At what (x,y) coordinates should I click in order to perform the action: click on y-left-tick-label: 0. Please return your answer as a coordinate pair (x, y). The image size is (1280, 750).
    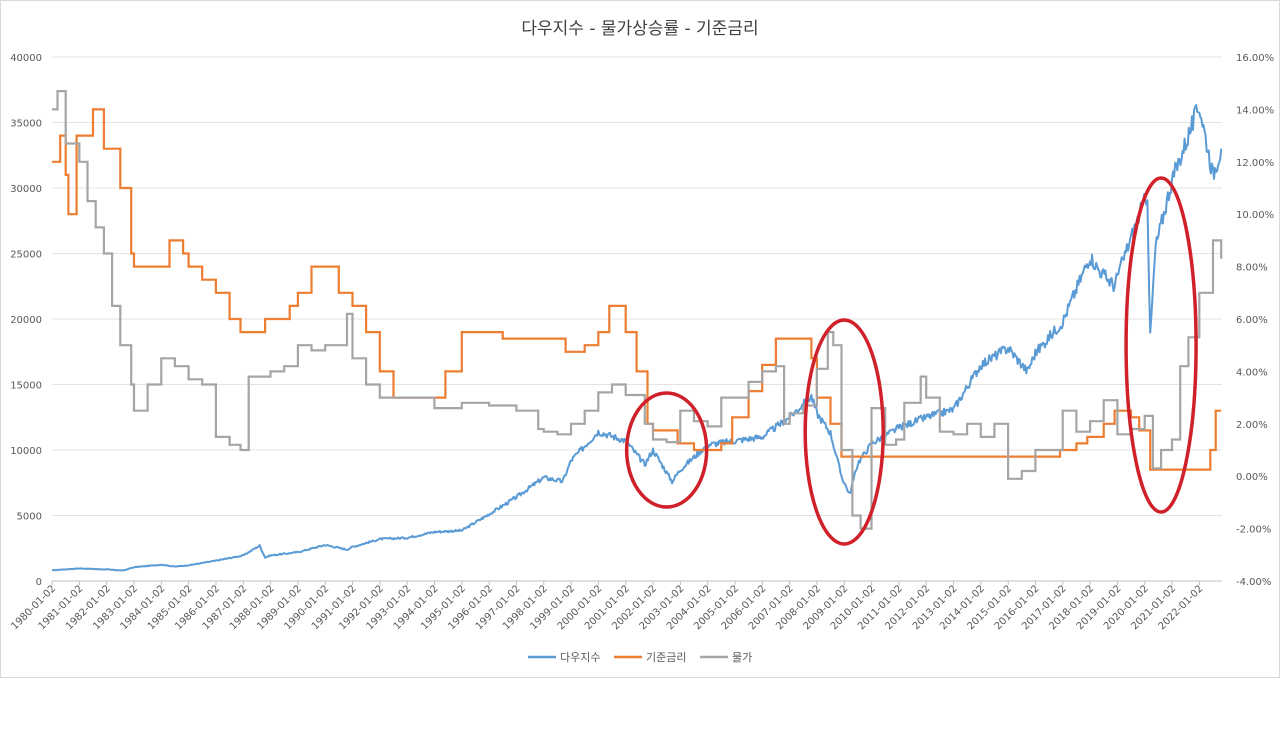
    Looking at the image, I should click on (39, 582).